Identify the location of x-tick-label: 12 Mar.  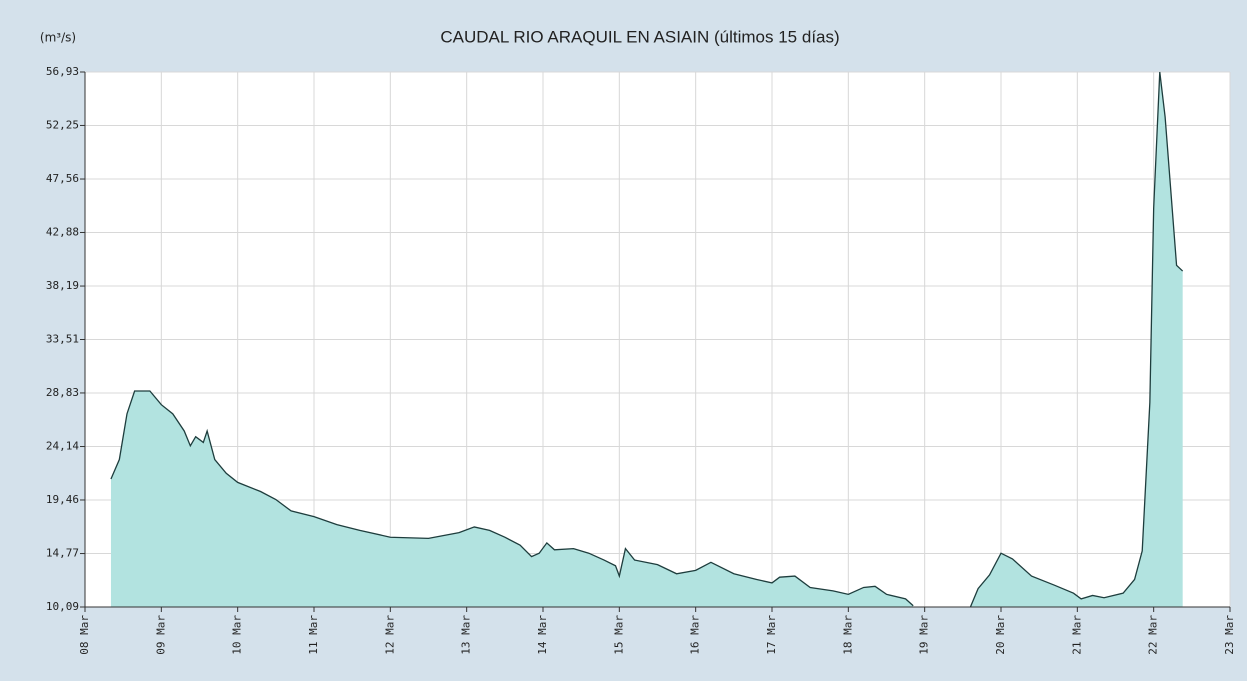
(389, 635).